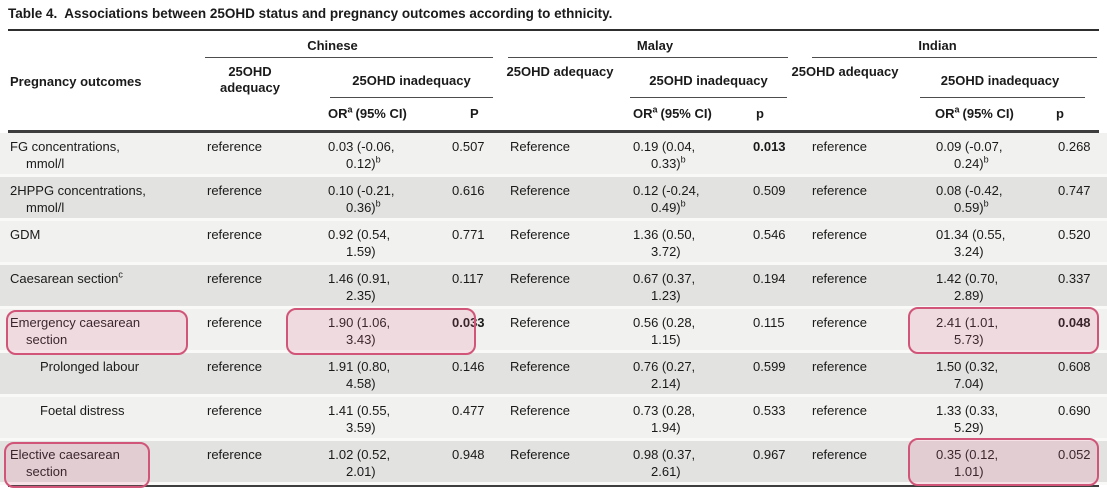 The height and width of the screenshot is (492, 1107). I want to click on or-ci-header-malay: ORa (95% CI), so click(672, 112).